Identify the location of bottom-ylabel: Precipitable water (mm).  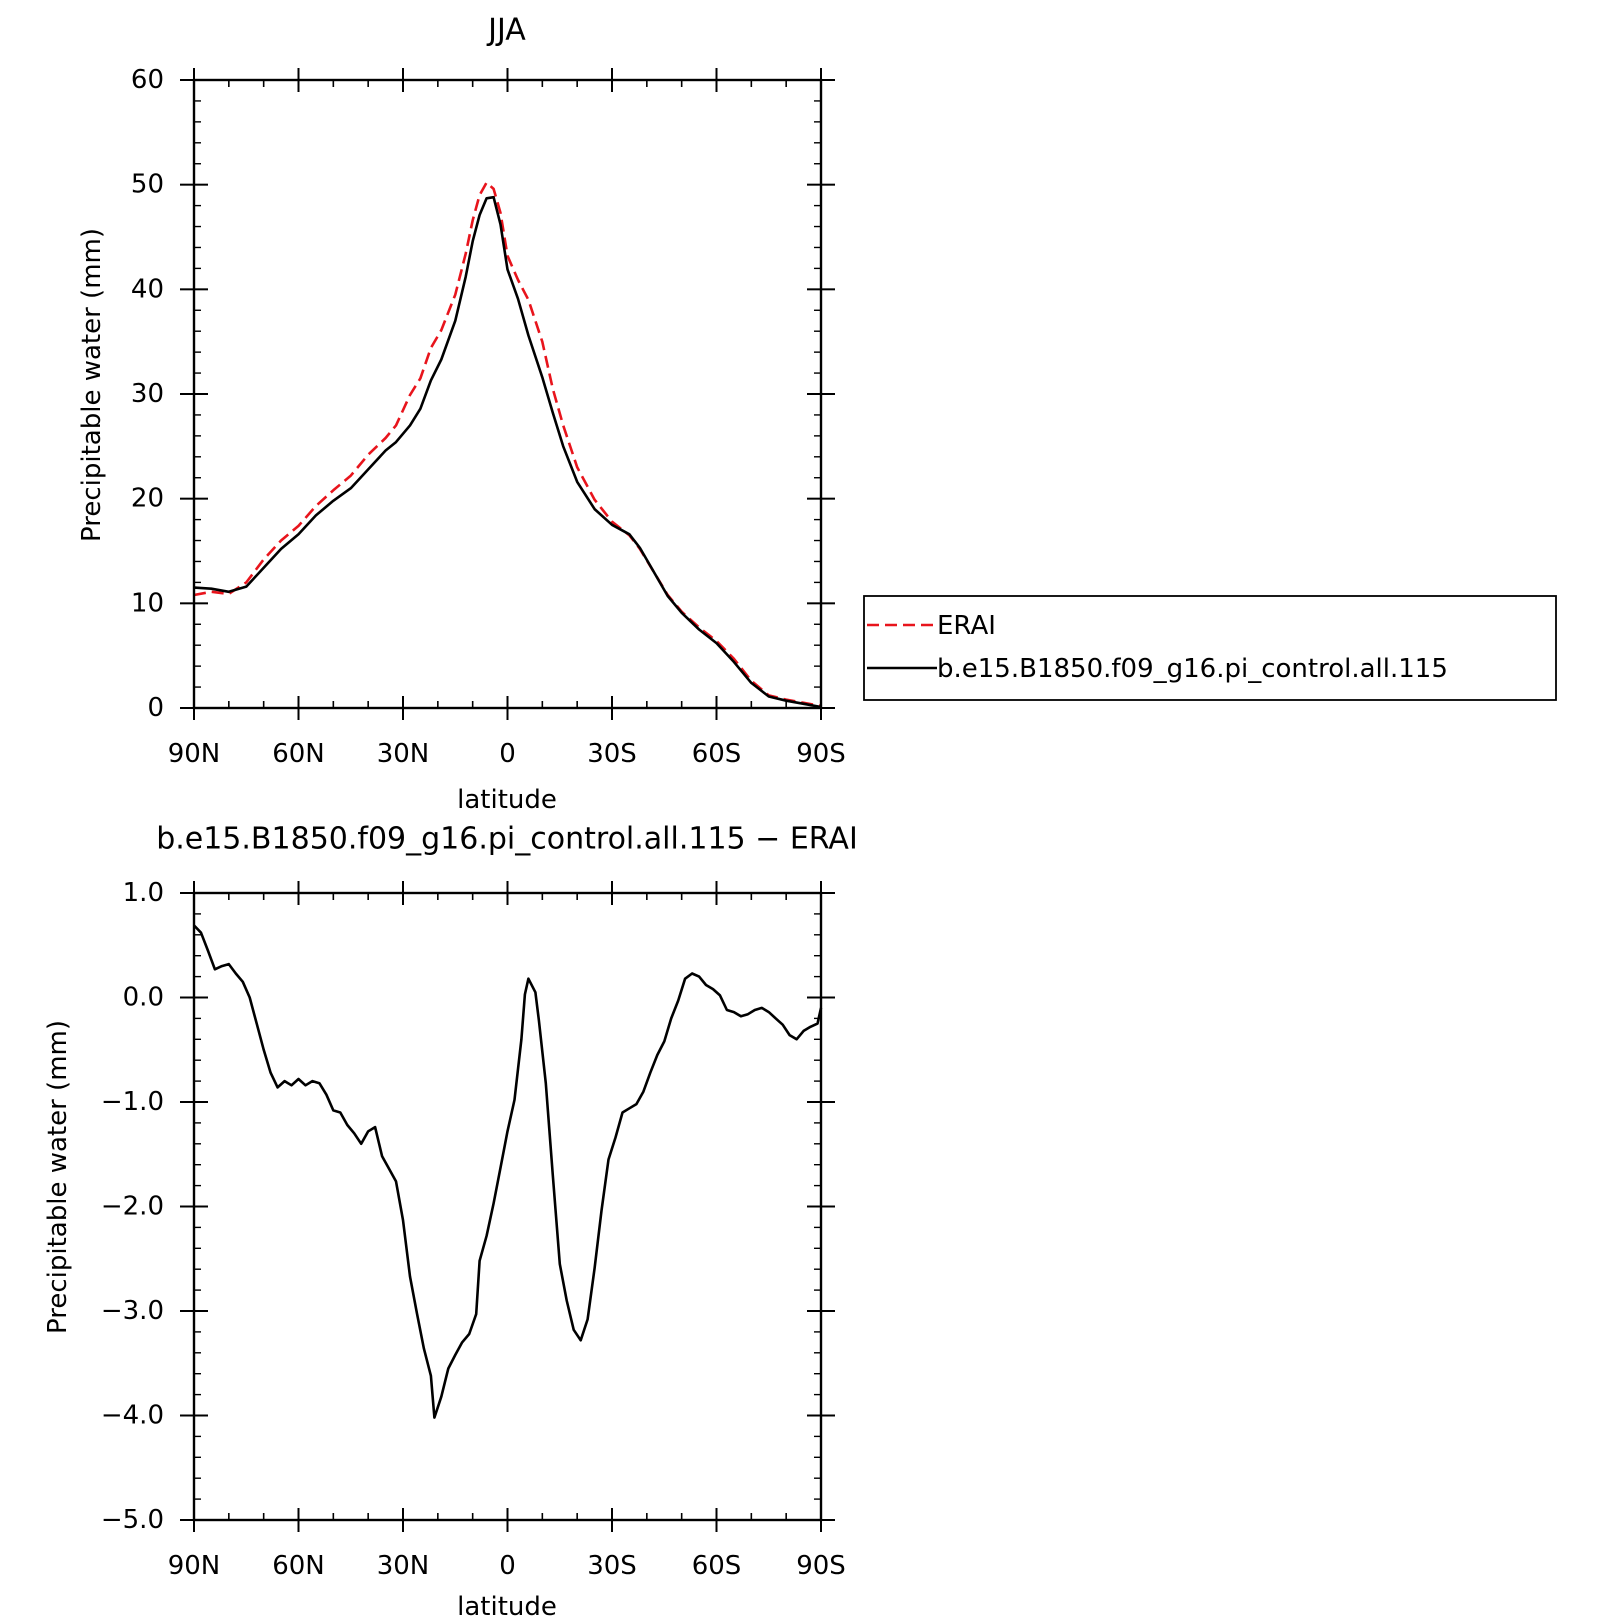
(58, 1177).